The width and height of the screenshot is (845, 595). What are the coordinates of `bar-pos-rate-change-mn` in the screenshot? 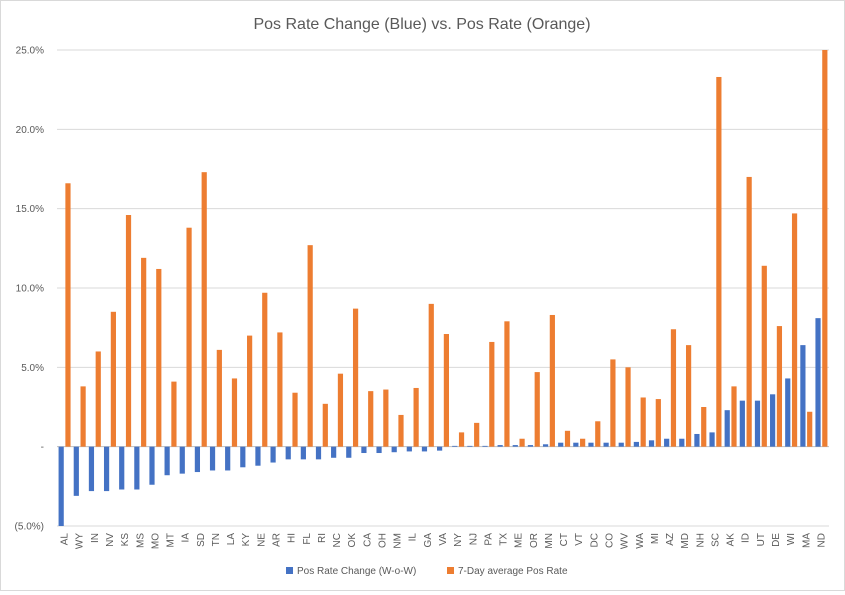 It's located at (545, 445).